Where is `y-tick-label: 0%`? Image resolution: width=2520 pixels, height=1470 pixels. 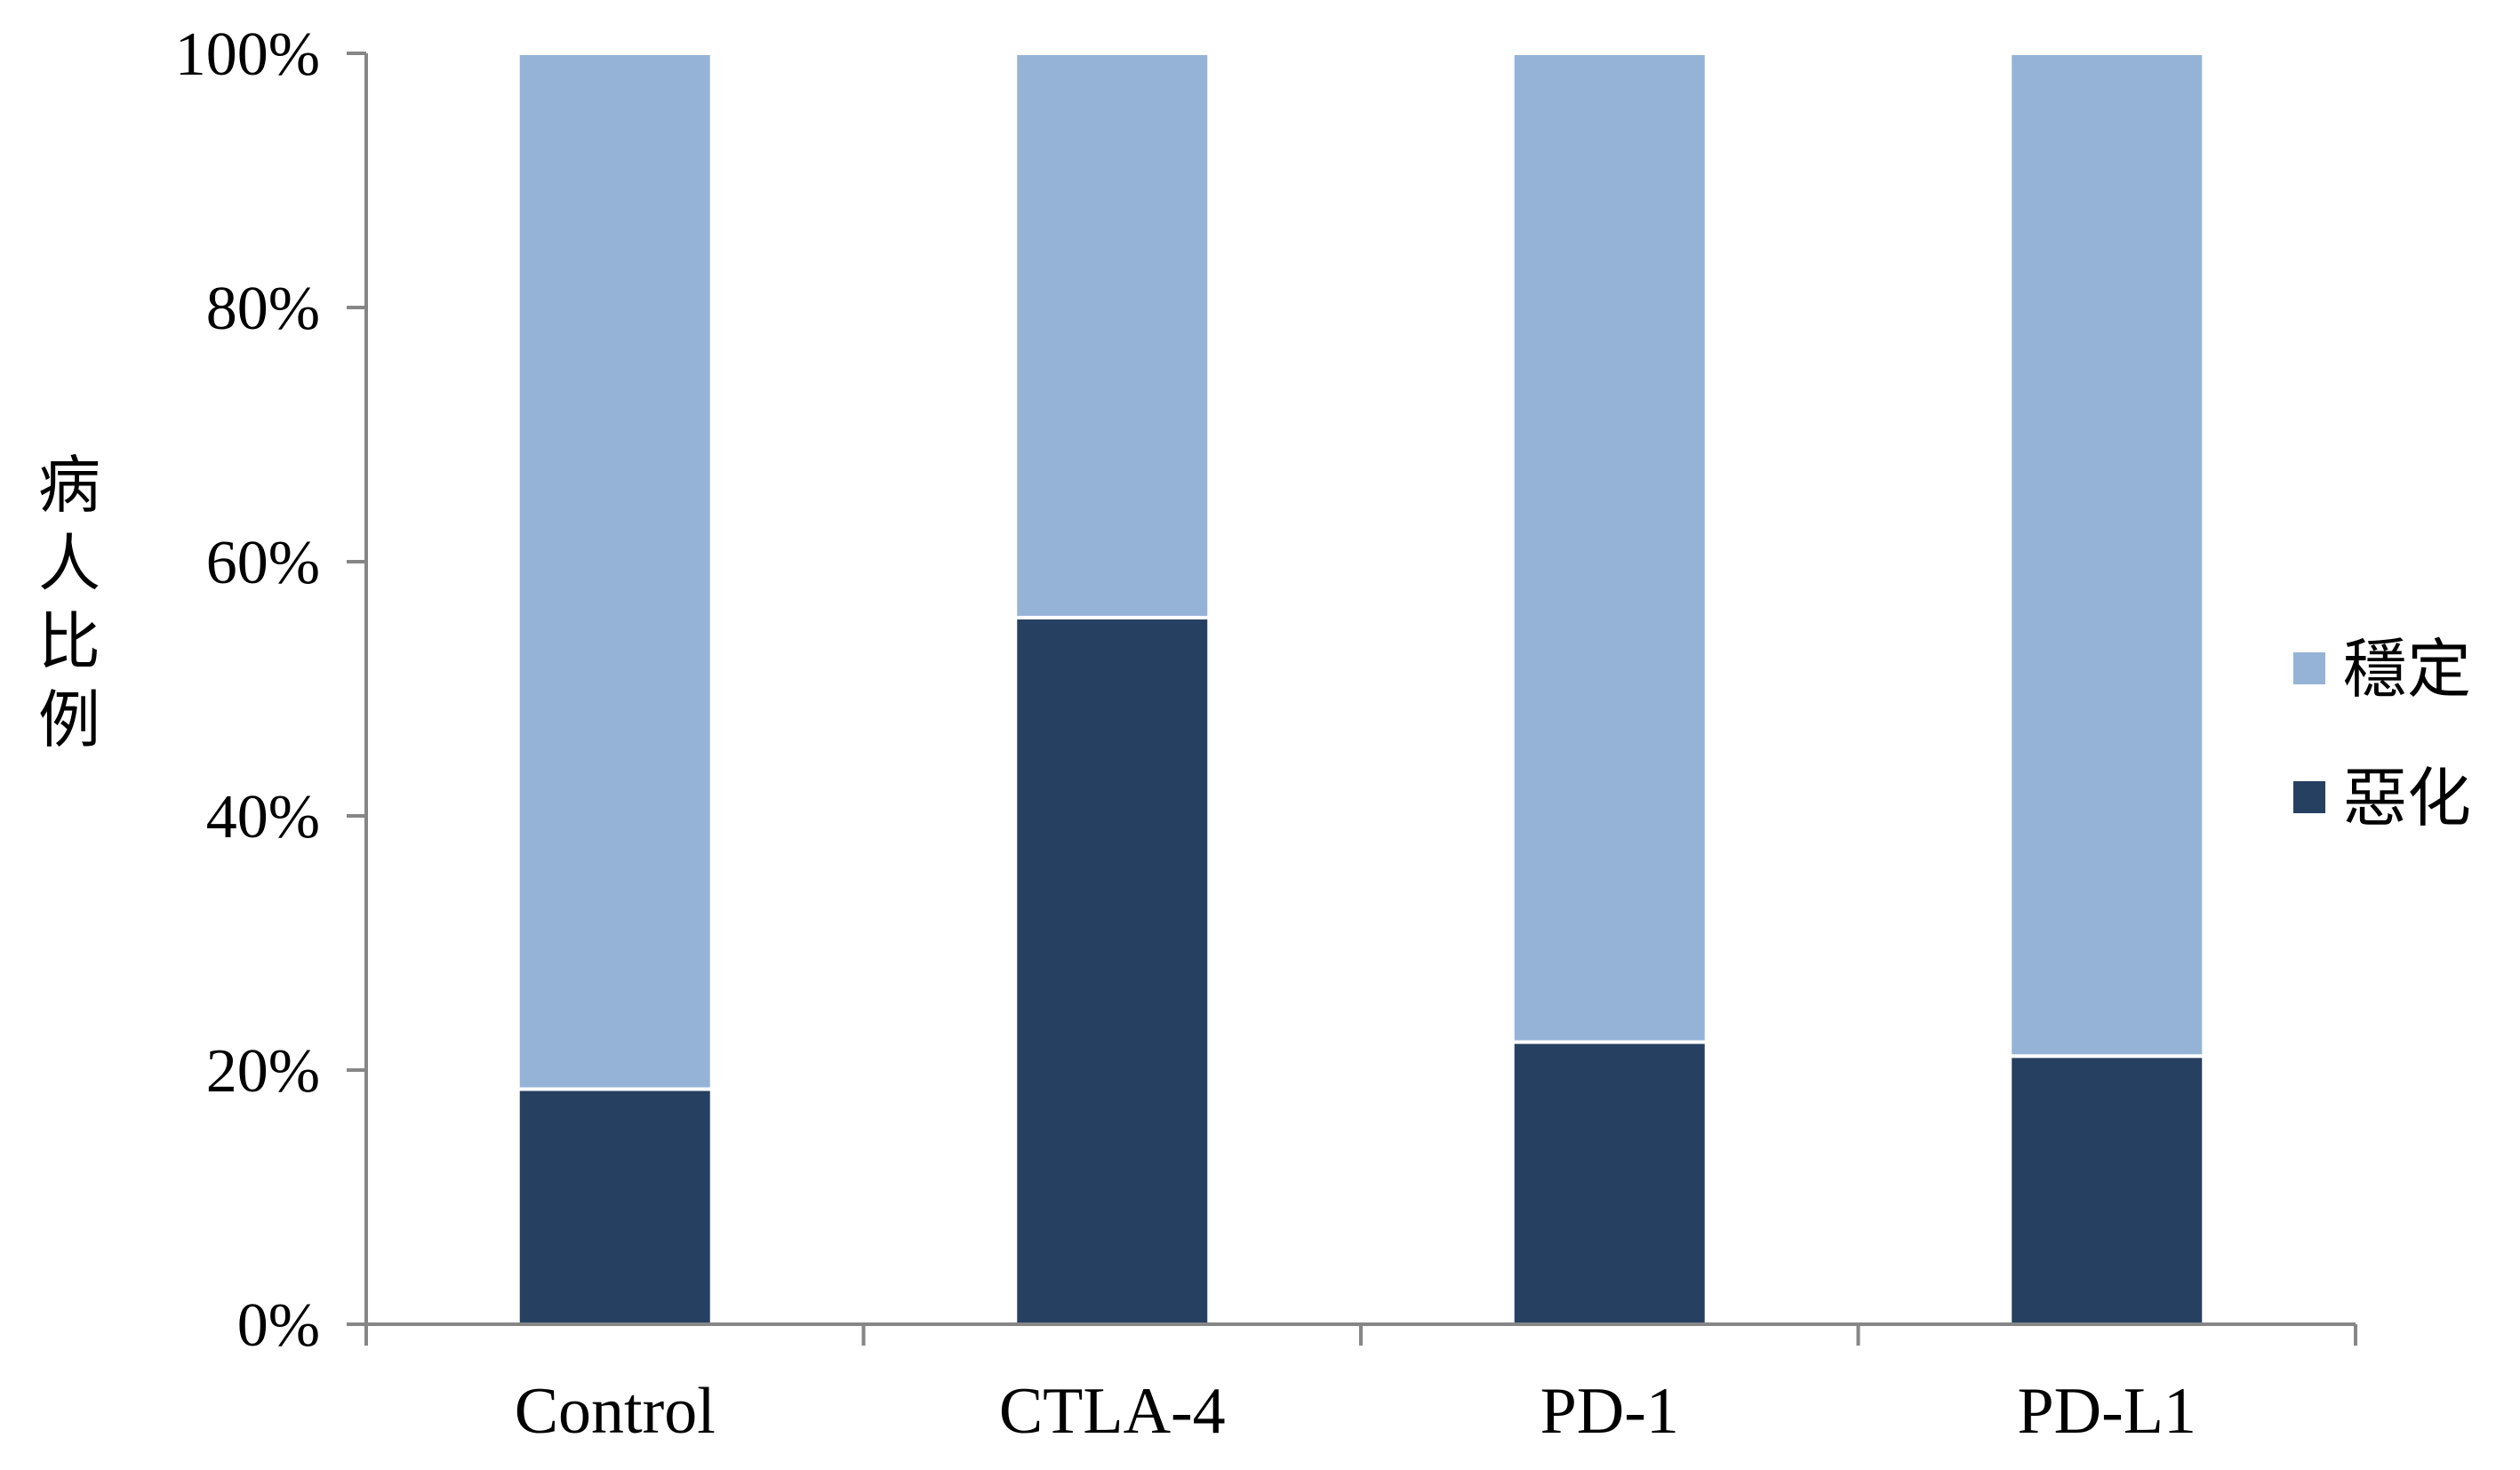 y-tick-label: 0% is located at coordinates (278, 1325).